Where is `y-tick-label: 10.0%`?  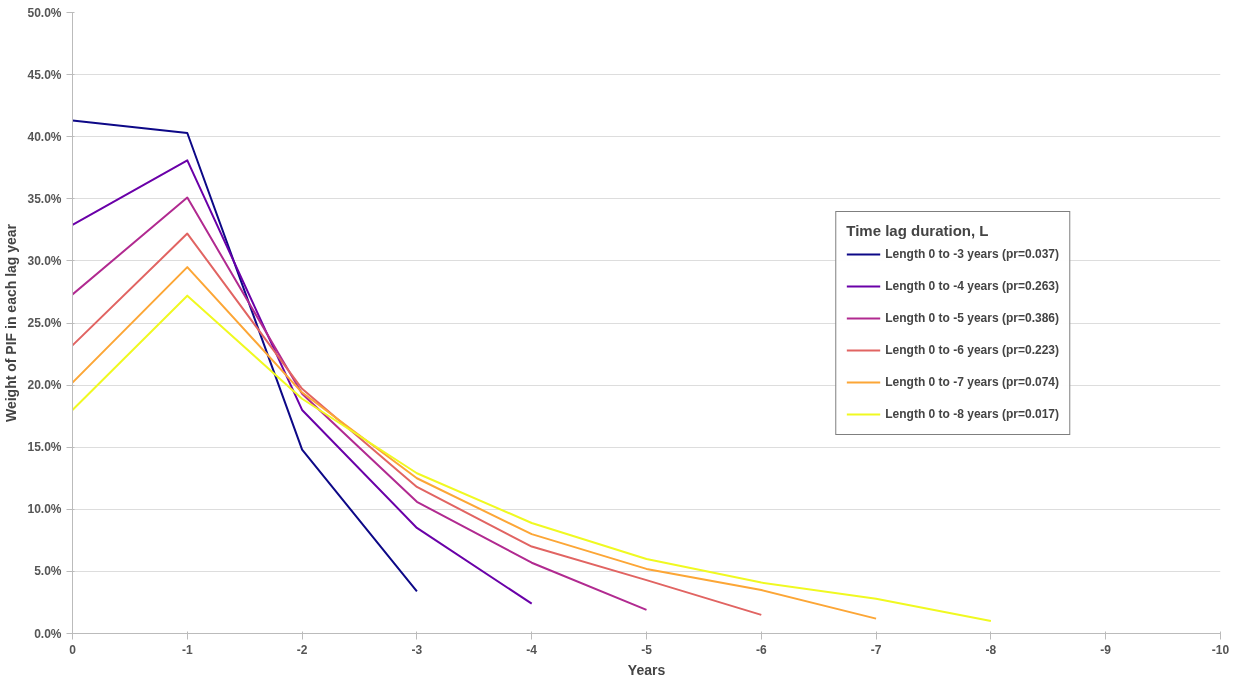 y-tick-label: 10.0% is located at coordinates (44, 509).